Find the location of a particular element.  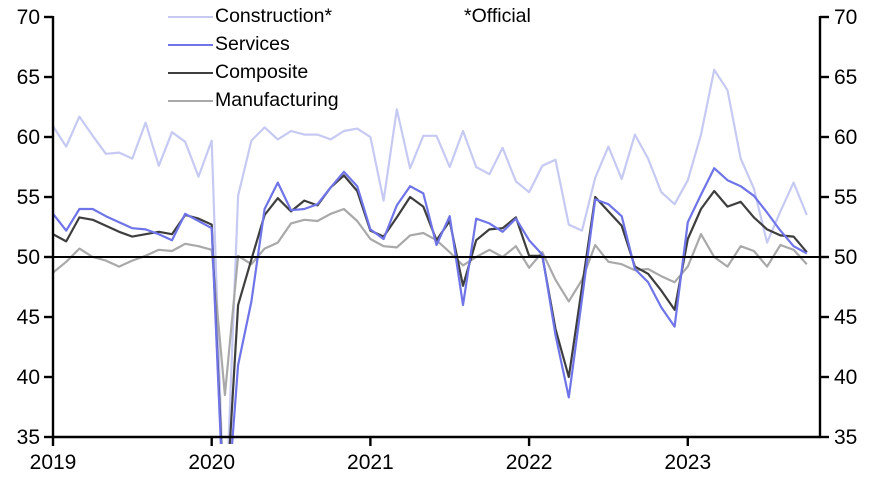

legend-item-composite: Composite is located at coordinates (253, 73).